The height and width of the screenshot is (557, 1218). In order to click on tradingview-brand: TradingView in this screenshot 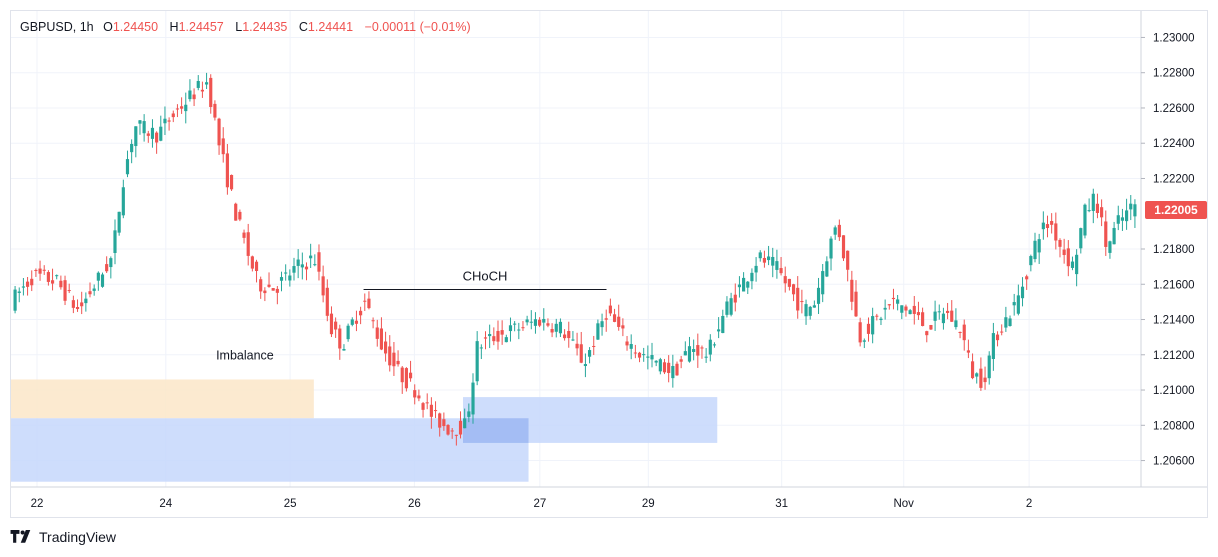, I will do `click(63, 537)`.